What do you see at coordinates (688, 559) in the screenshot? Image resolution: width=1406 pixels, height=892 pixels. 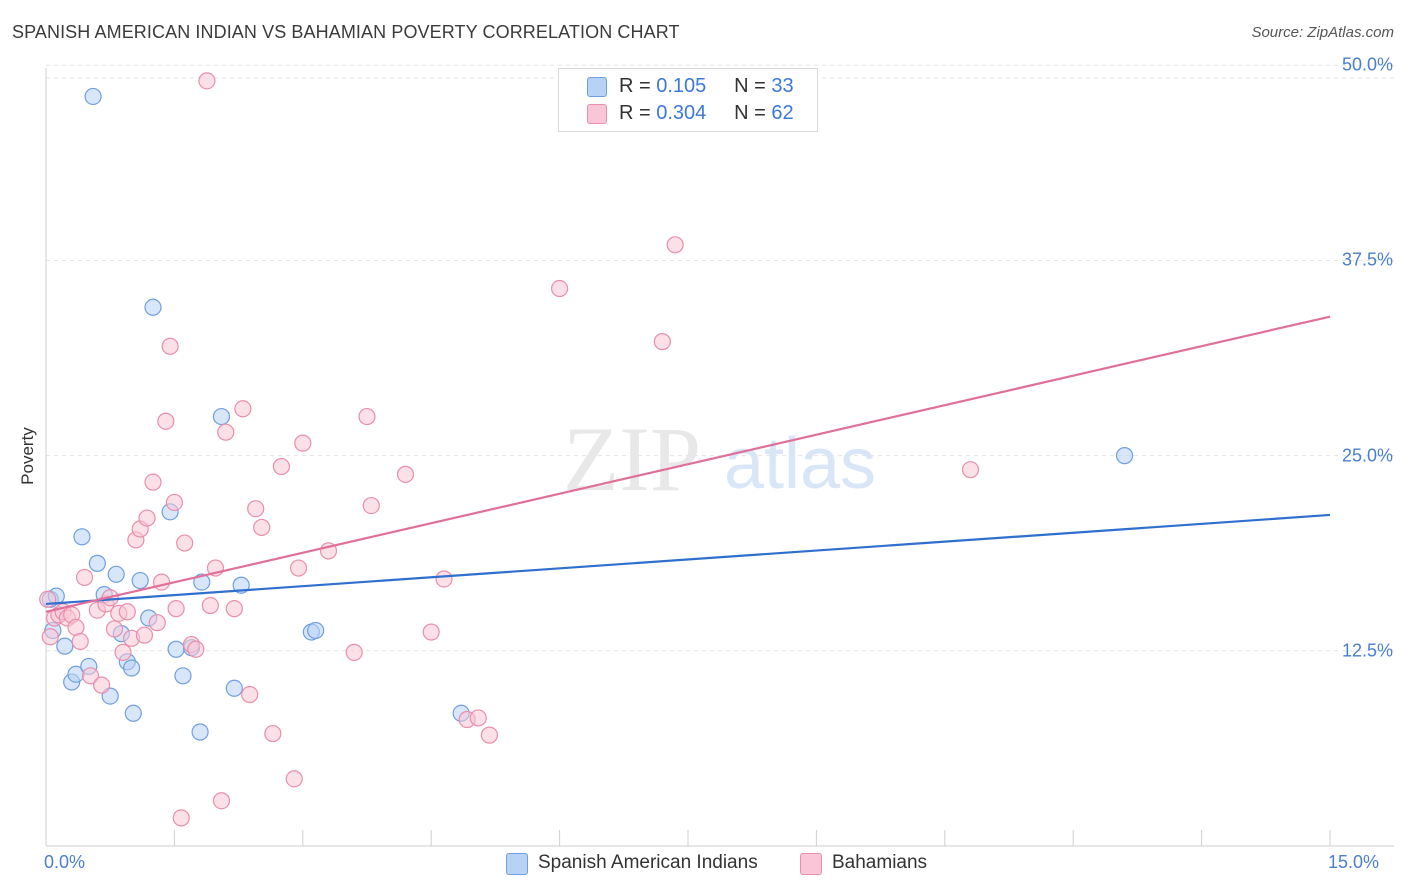 I see `spanish-american-indian-trend-line` at bounding box center [688, 559].